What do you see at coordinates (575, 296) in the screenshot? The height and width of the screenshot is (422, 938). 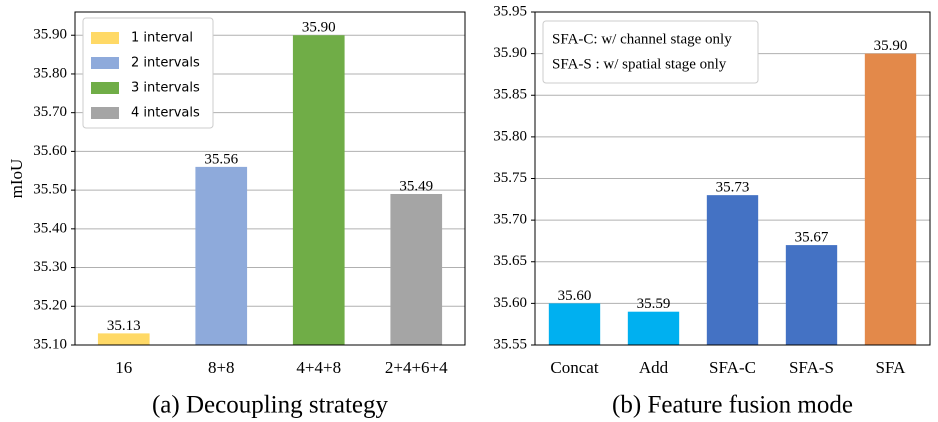 I see `value-label: 35.60` at bounding box center [575, 296].